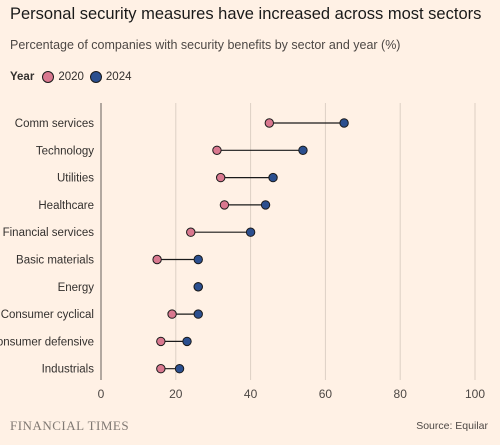  I want to click on category-label-consumer-cyclical: Consumer cyclical, so click(47, 315).